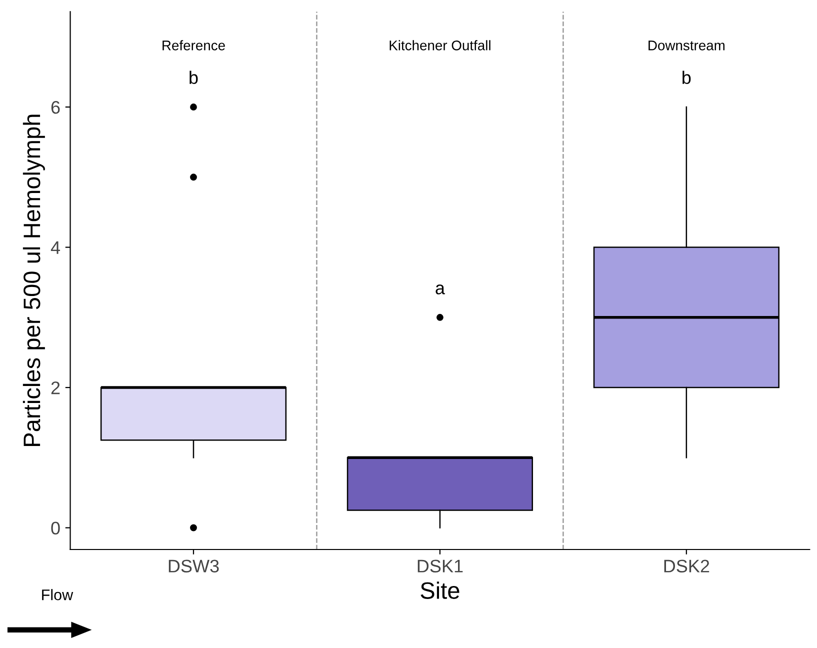  What do you see at coordinates (55, 387) in the screenshot?
I see `y-tick-label: 2` at bounding box center [55, 387].